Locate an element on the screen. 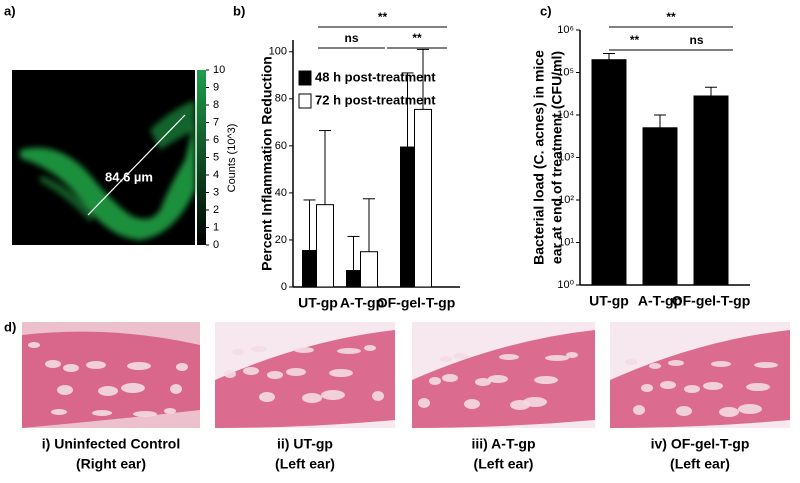 Image resolution: width=800 pixels, height=483 pixels. y-tick-label: 10⁴ is located at coordinates (565, 115).